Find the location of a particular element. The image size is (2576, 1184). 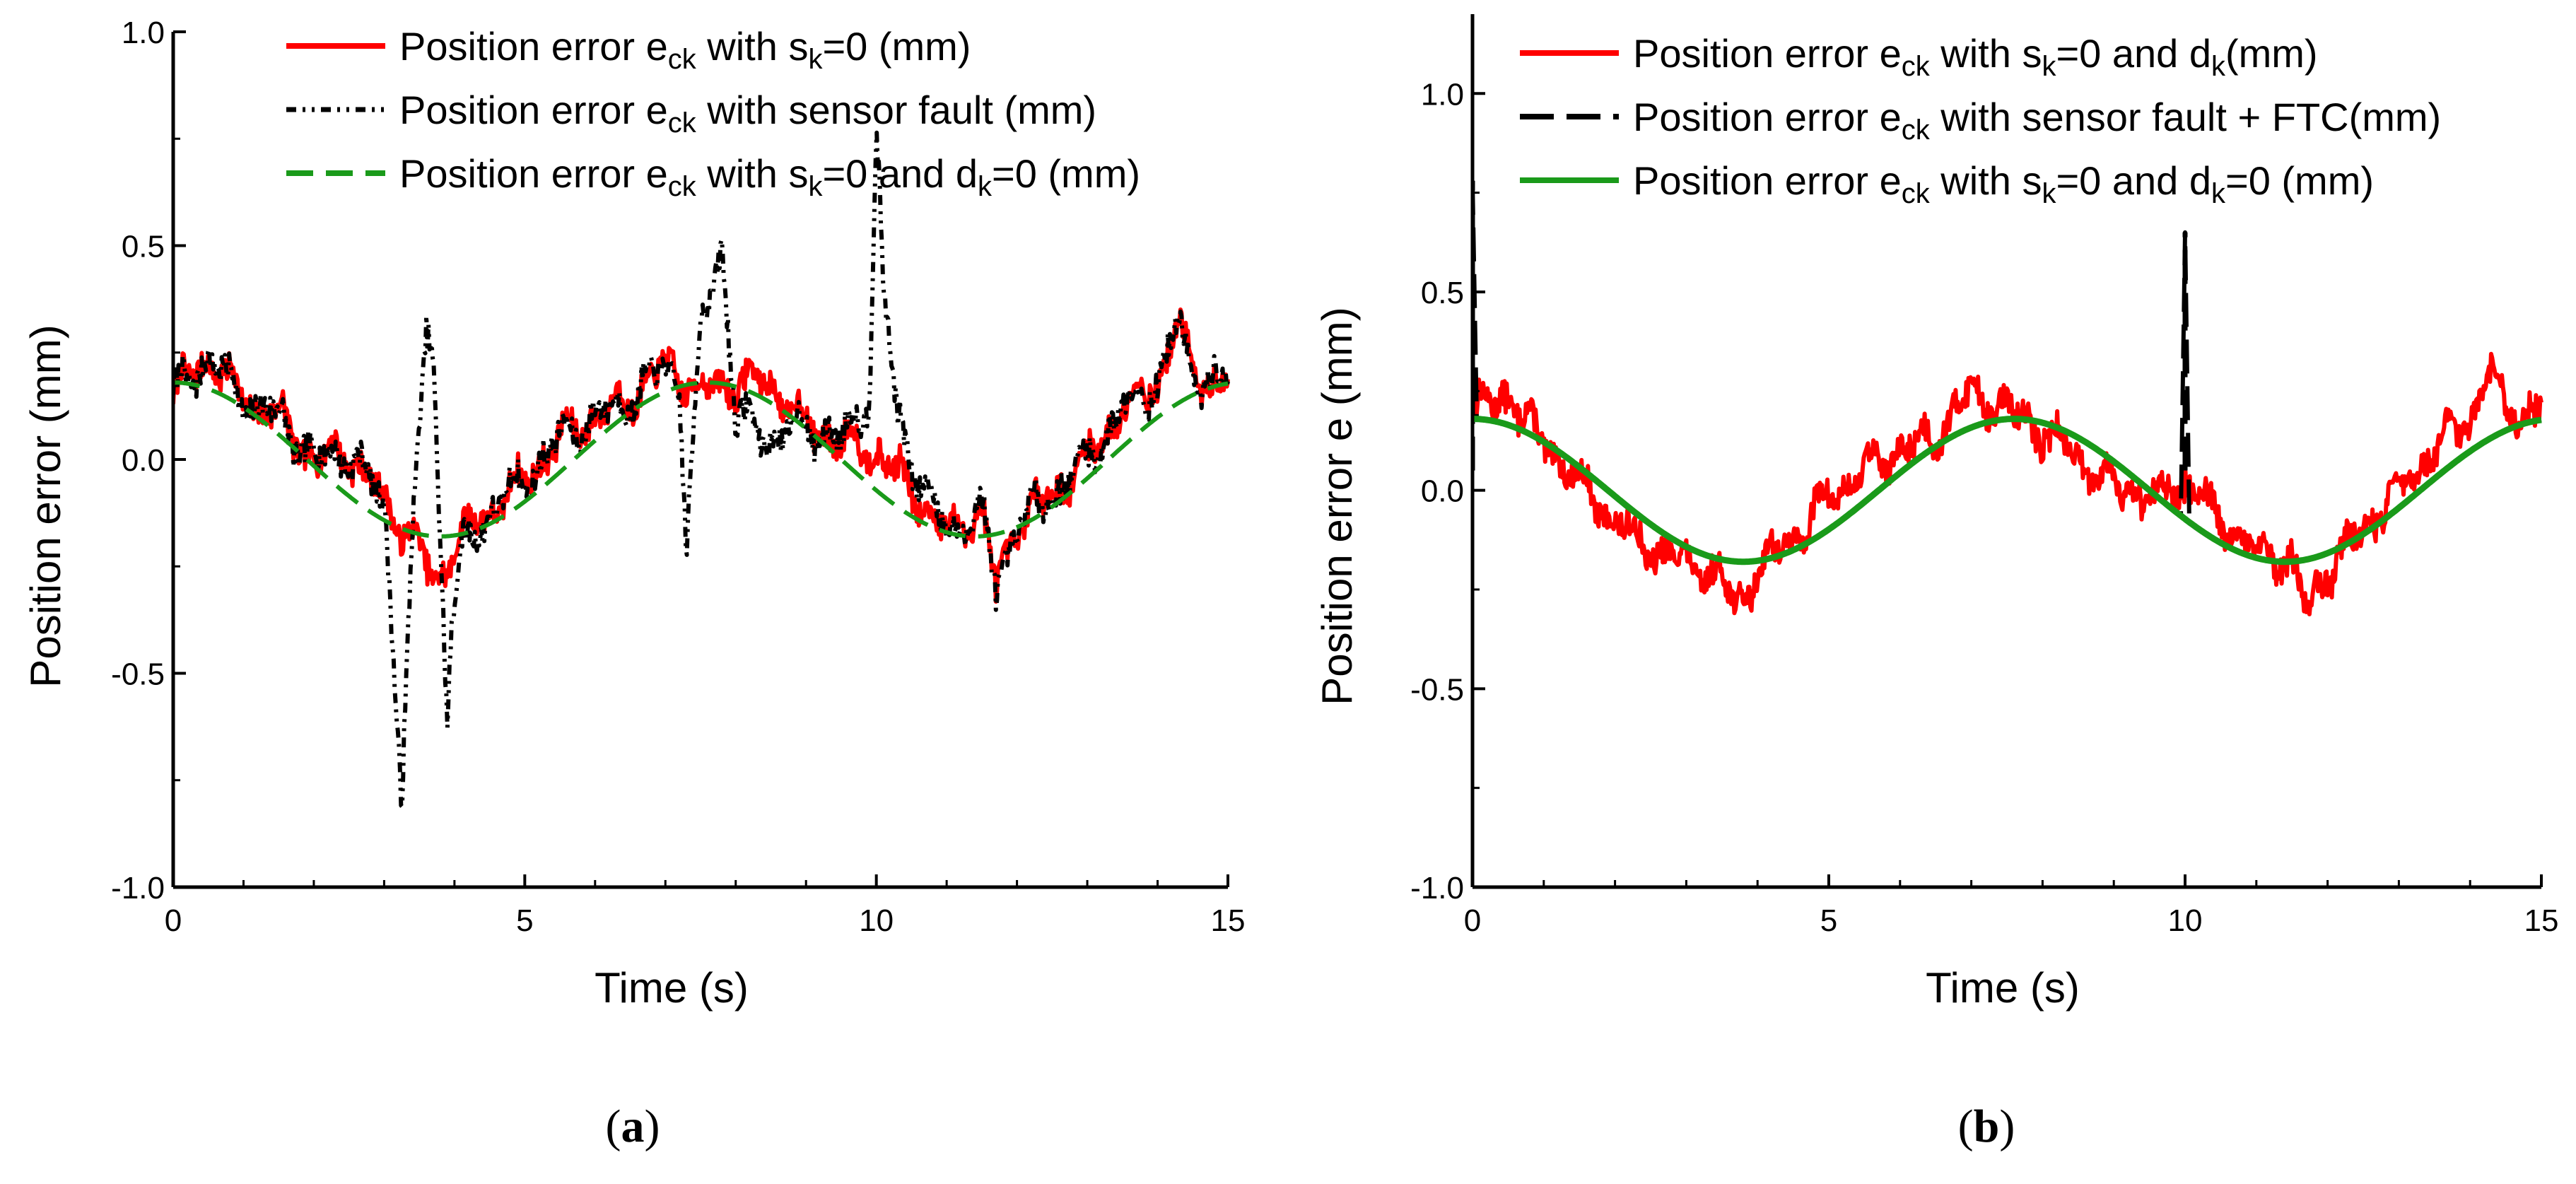

panel-b-x-axis-title: Time (s) is located at coordinates (2003, 988).